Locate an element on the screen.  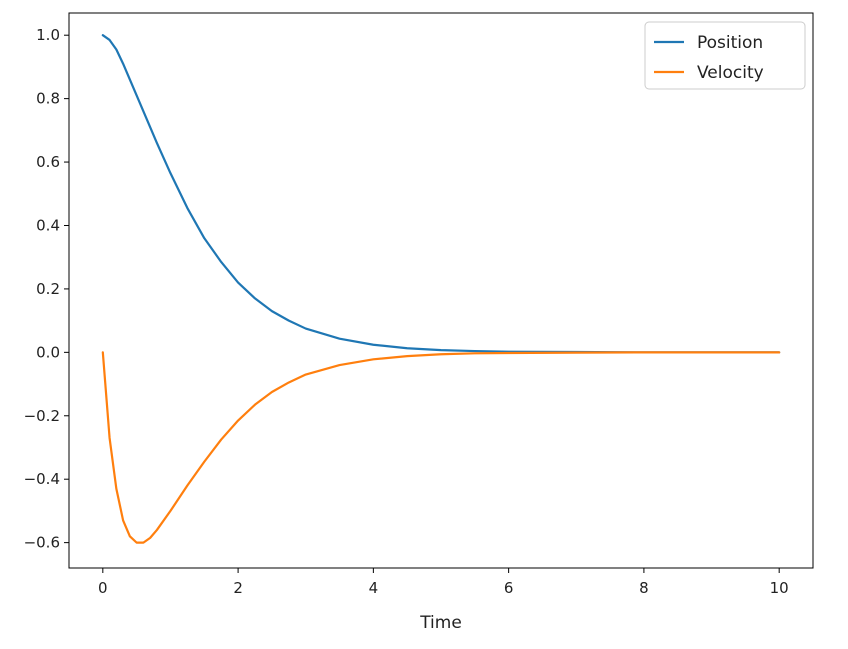
x-tick-label: 0 is located at coordinates (103, 588).